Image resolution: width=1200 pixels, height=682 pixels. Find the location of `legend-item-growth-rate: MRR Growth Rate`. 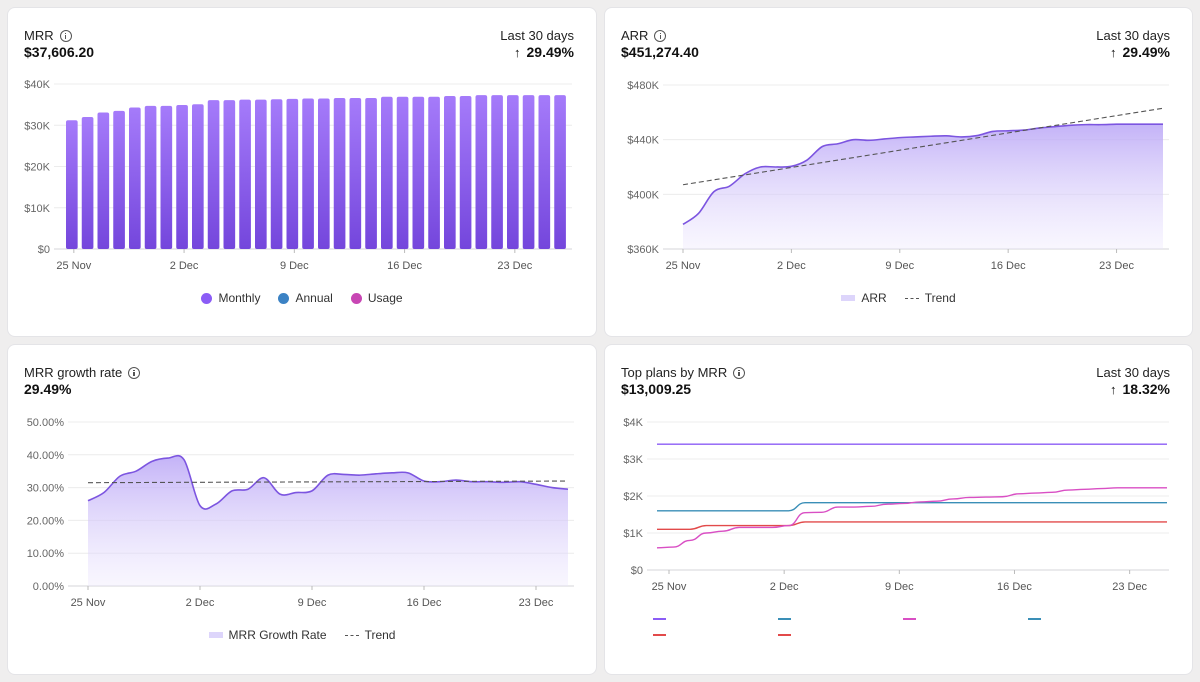

legend-item-growth-rate: MRR Growth Rate is located at coordinates (267, 635).